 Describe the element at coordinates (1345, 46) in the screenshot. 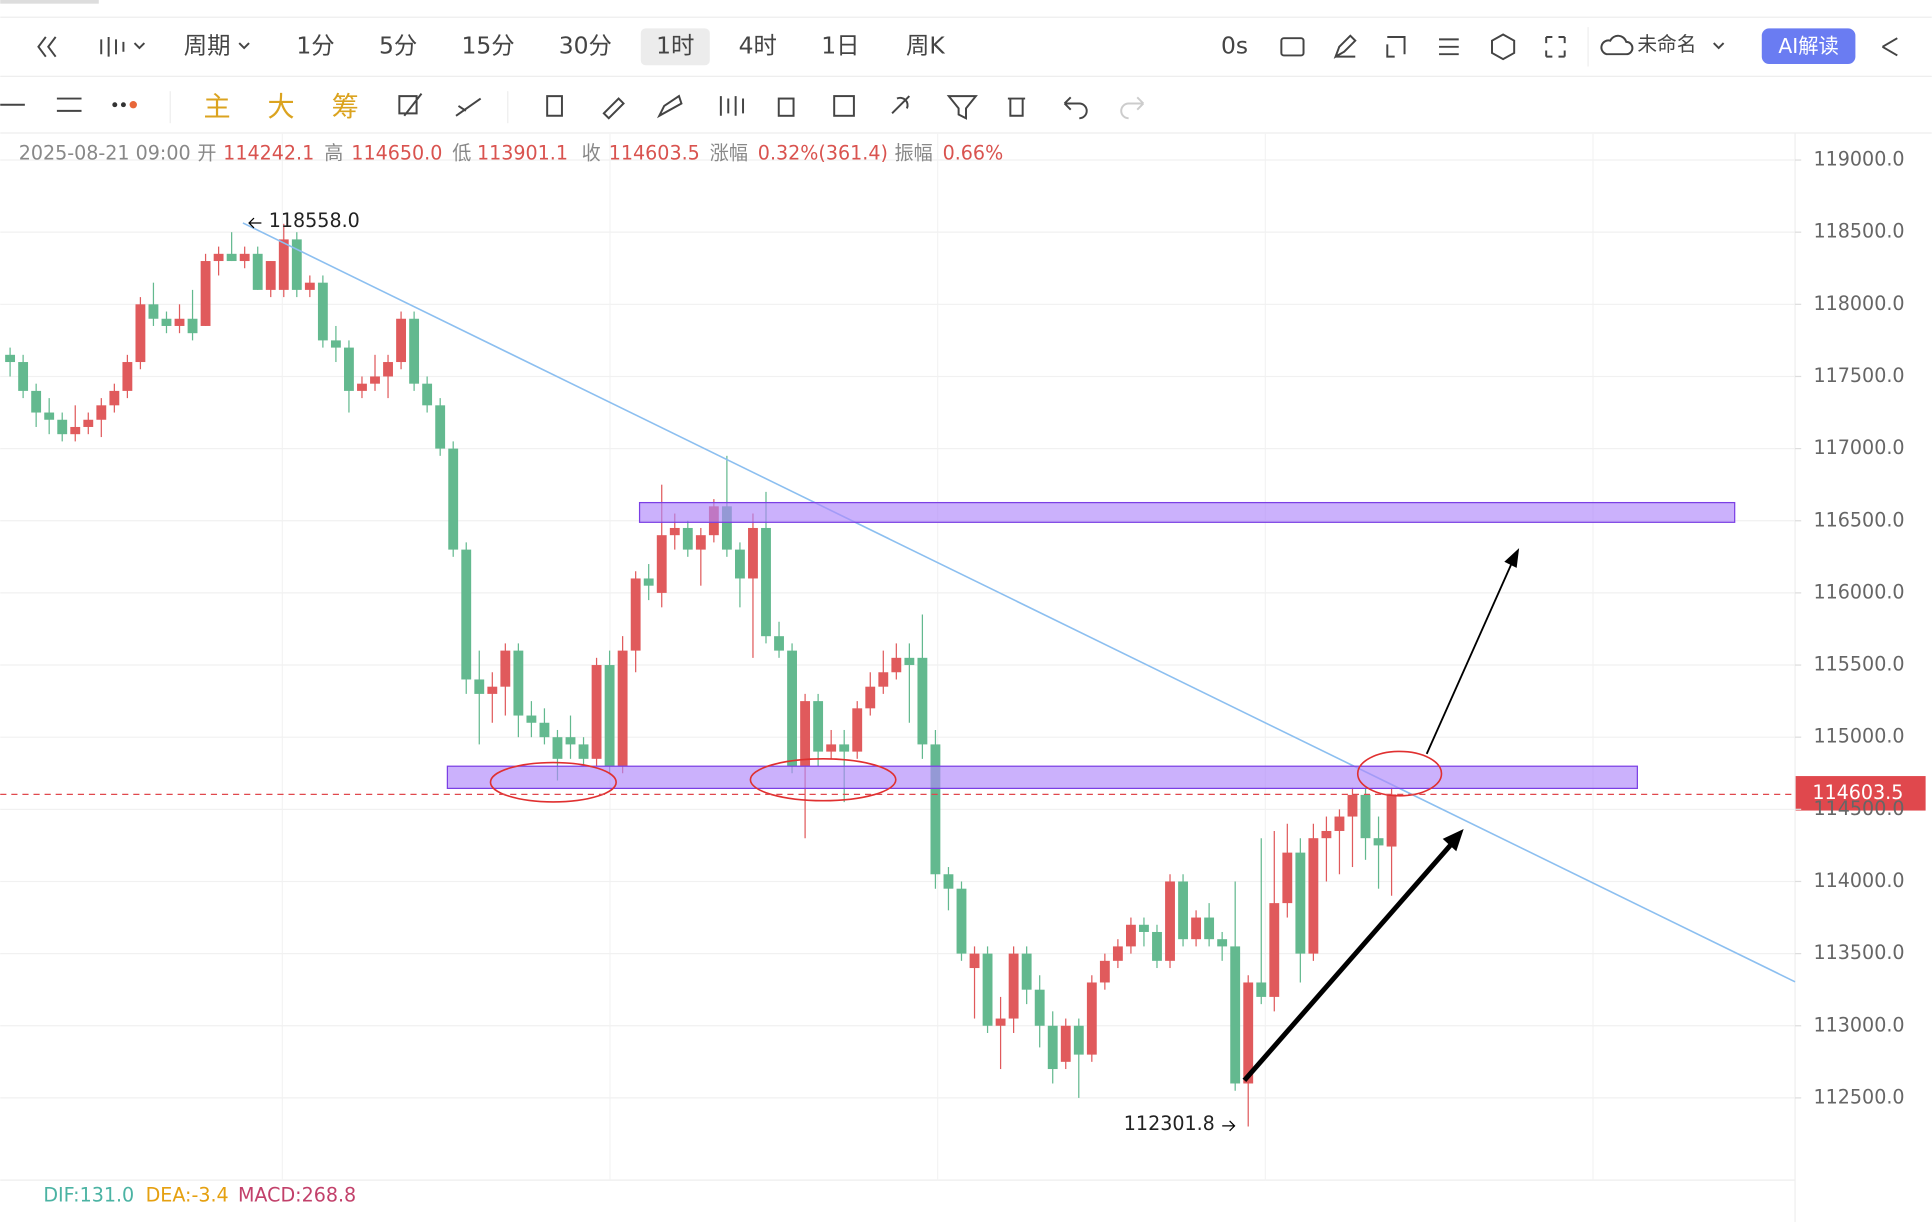

I see `icon-pen` at that location.